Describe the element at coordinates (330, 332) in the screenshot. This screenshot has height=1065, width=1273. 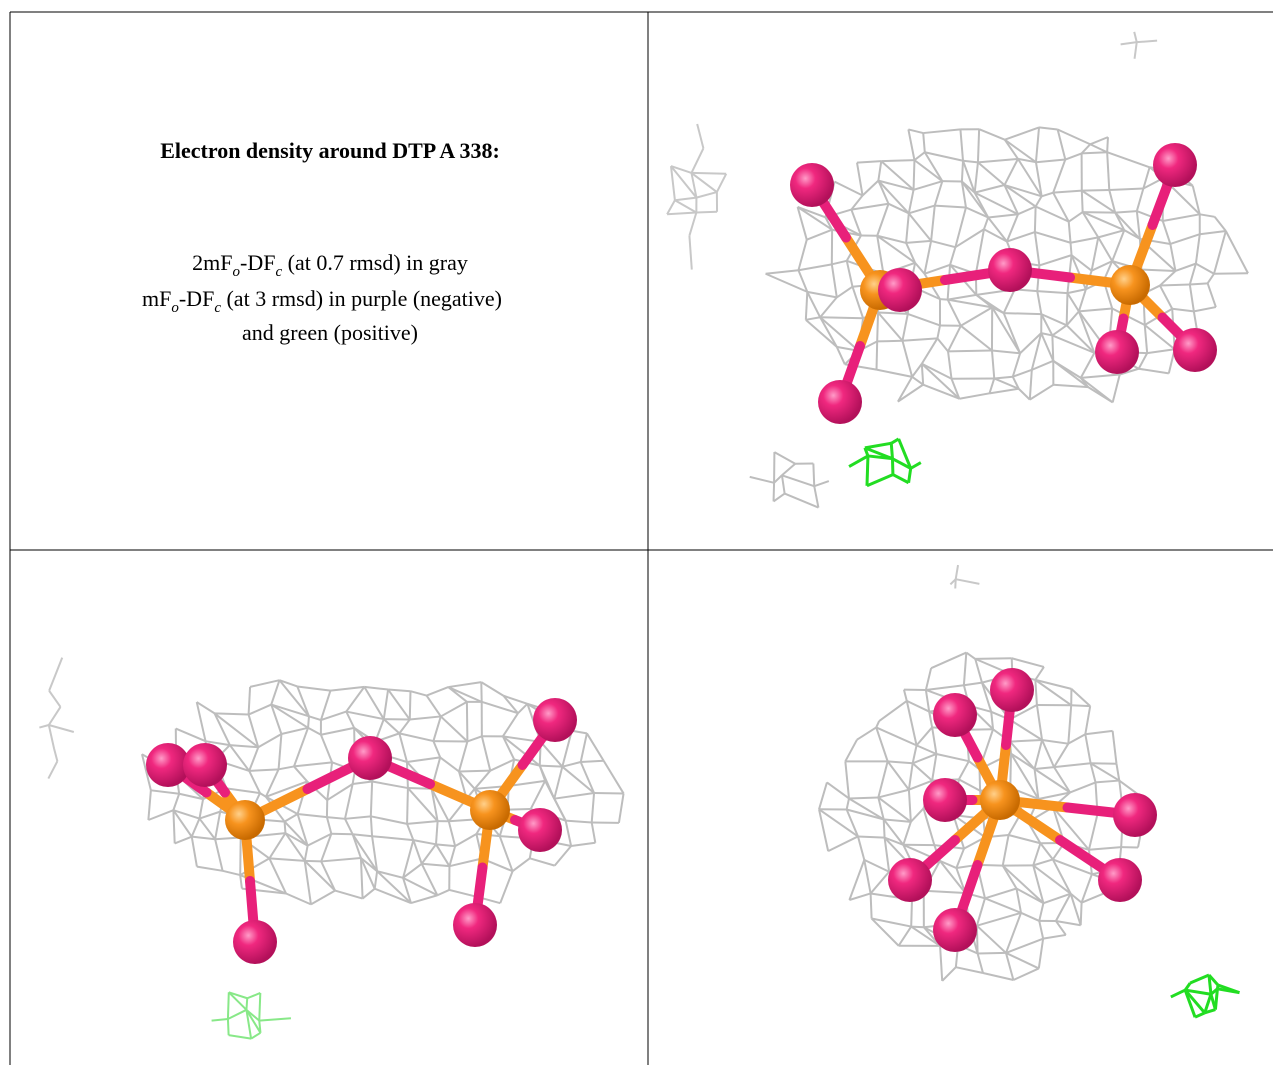
I see `caption-line: and green (positive)` at that location.